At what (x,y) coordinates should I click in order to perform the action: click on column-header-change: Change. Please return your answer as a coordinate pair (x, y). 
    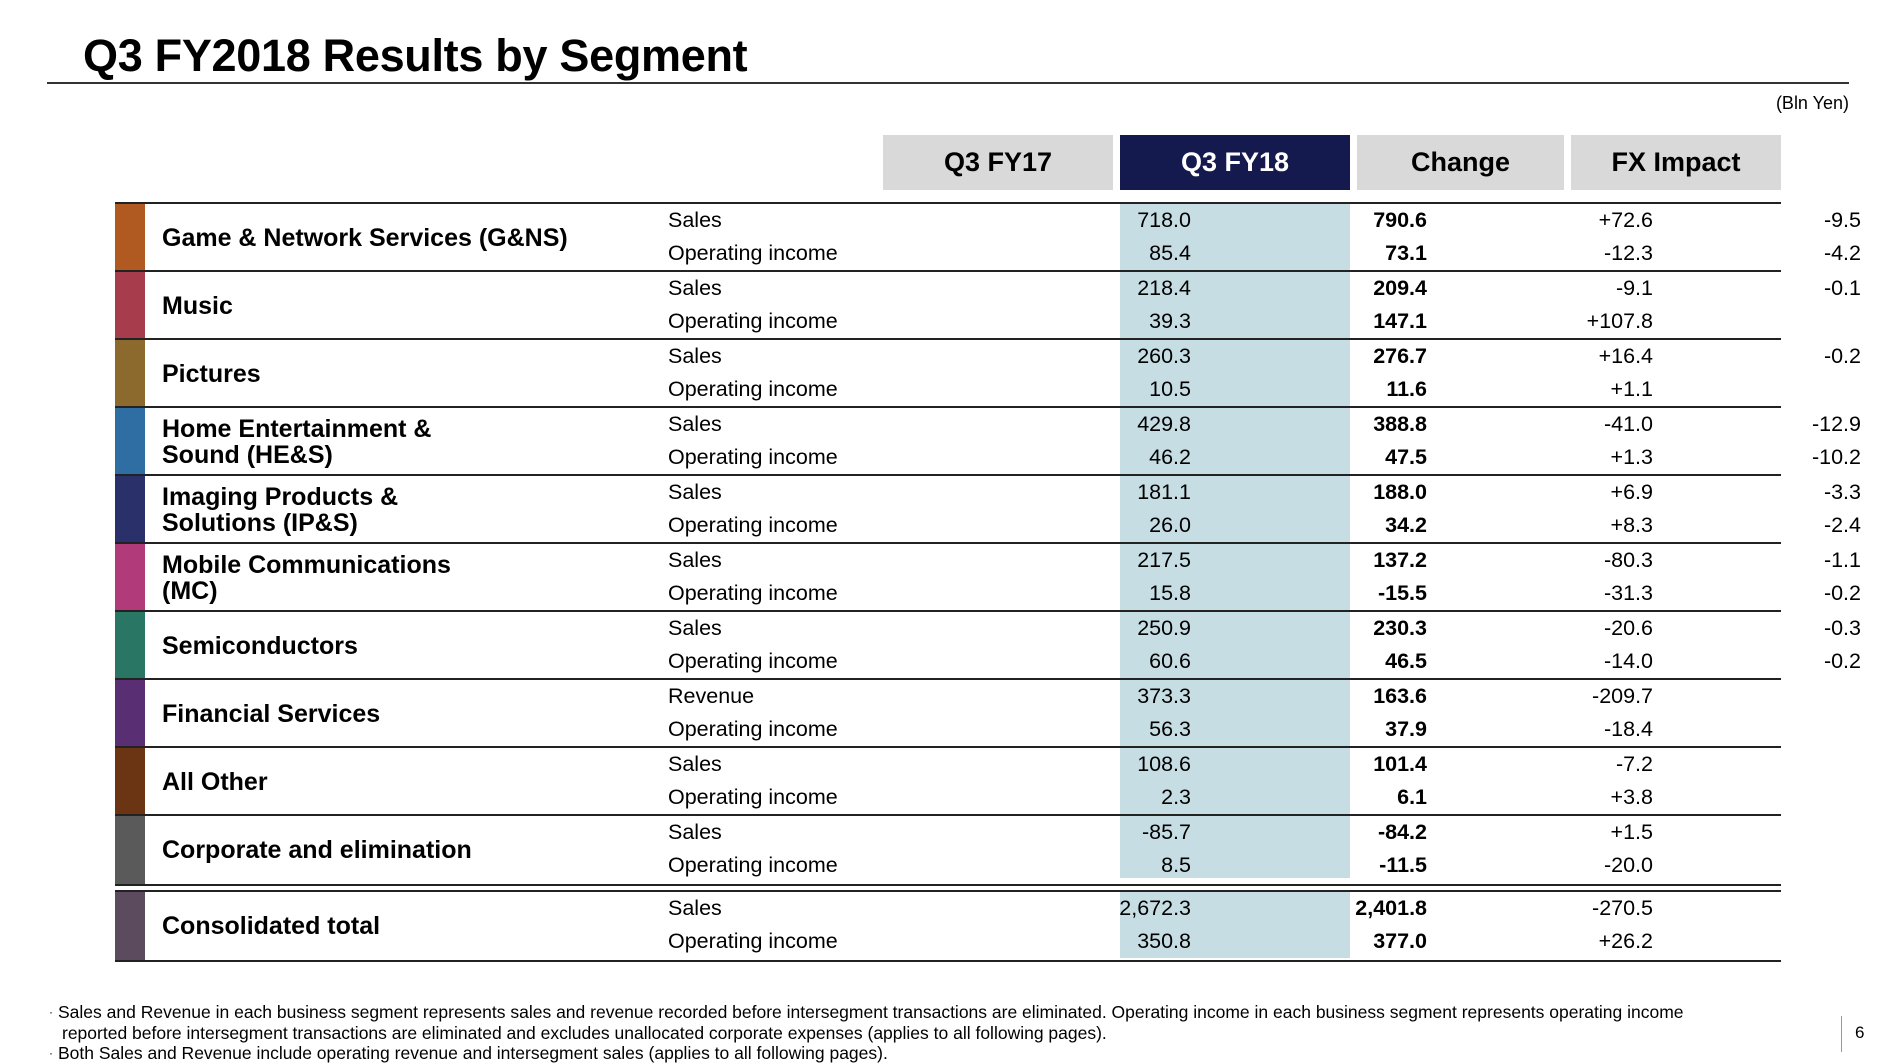
    Looking at the image, I should click on (1460, 162).